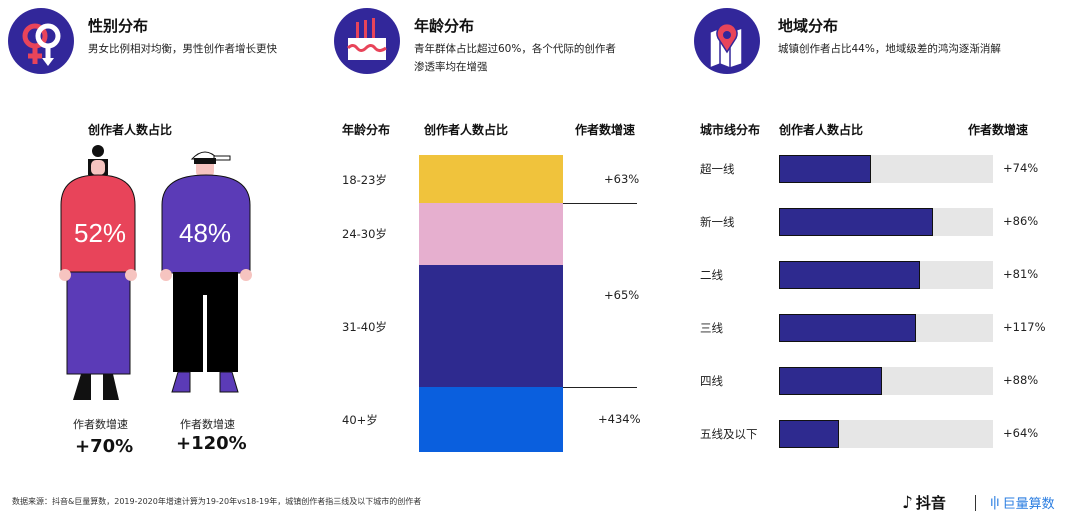 This screenshot has height=522, width=1080. What do you see at coordinates (717, 169) in the screenshot?
I see `region-label: 超一线` at bounding box center [717, 169].